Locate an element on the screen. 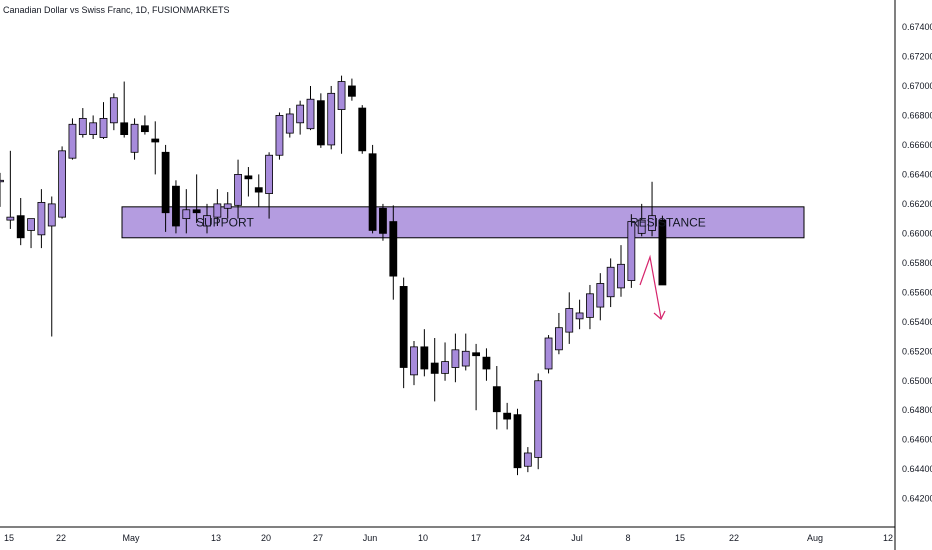 This screenshot has width=932, height=550. time-tick-label: Jul is located at coordinates (577, 538).